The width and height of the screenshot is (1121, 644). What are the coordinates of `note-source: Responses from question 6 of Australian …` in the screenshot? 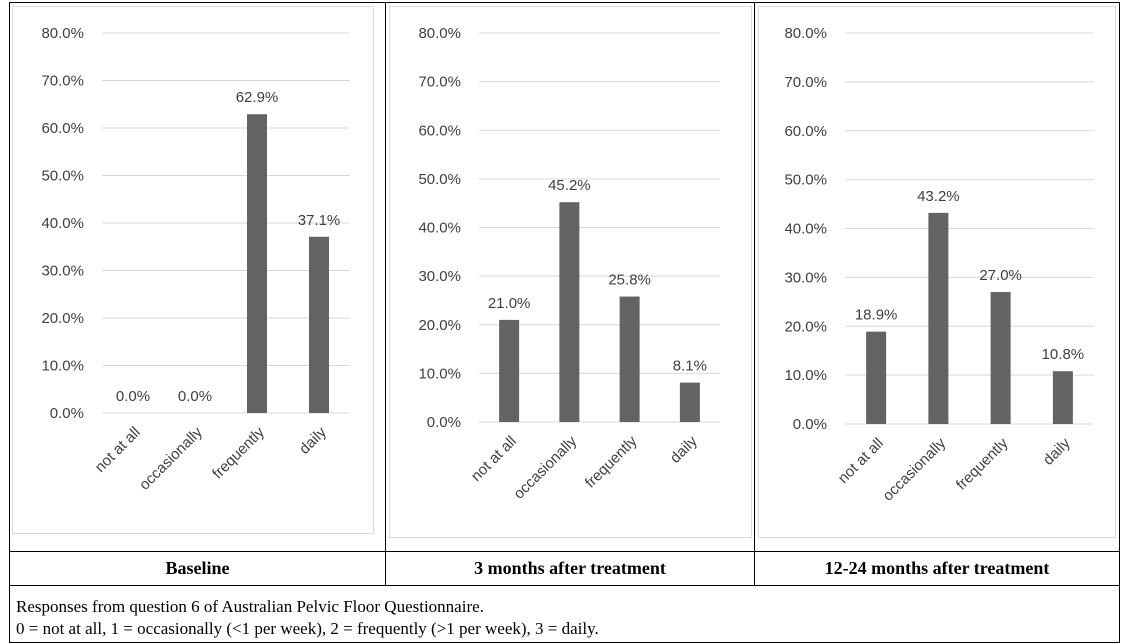 It's located at (250, 606).